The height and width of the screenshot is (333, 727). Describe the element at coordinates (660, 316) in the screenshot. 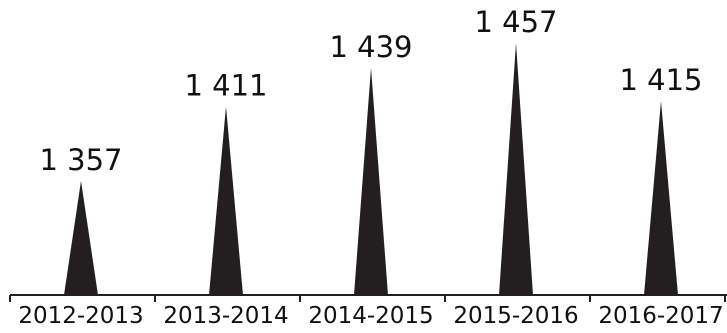

I see `x-tick-label: 2016-2017` at that location.